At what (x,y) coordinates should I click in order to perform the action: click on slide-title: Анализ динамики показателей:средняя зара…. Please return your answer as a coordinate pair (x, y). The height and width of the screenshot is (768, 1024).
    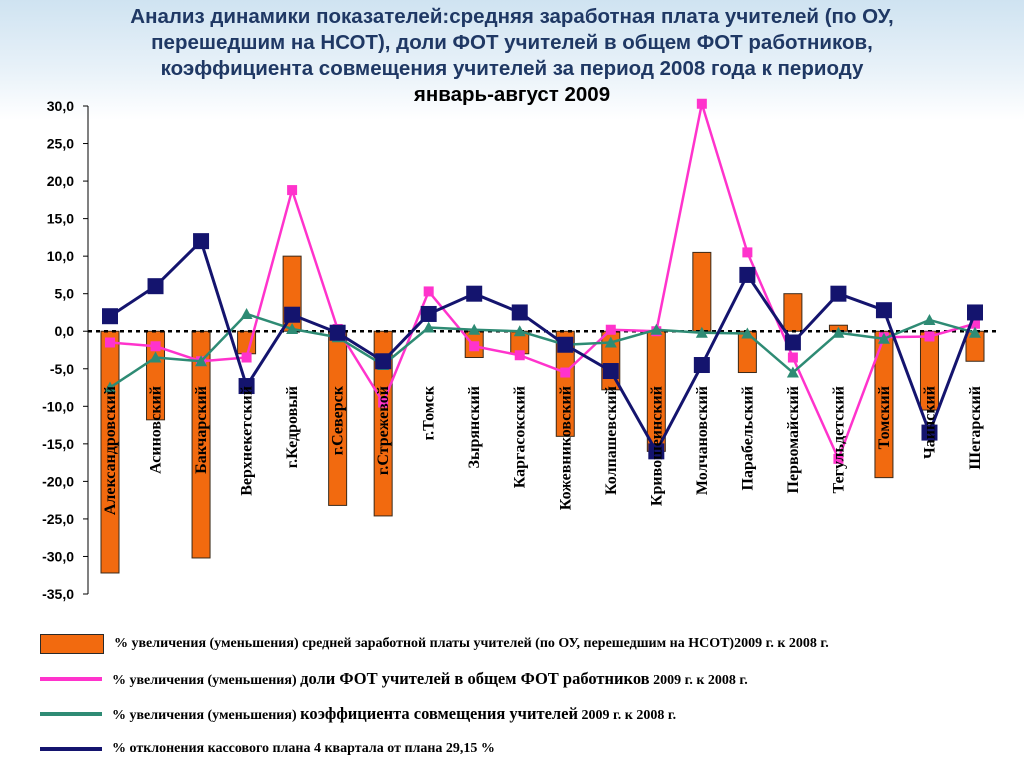
    Looking at the image, I should click on (512, 56).